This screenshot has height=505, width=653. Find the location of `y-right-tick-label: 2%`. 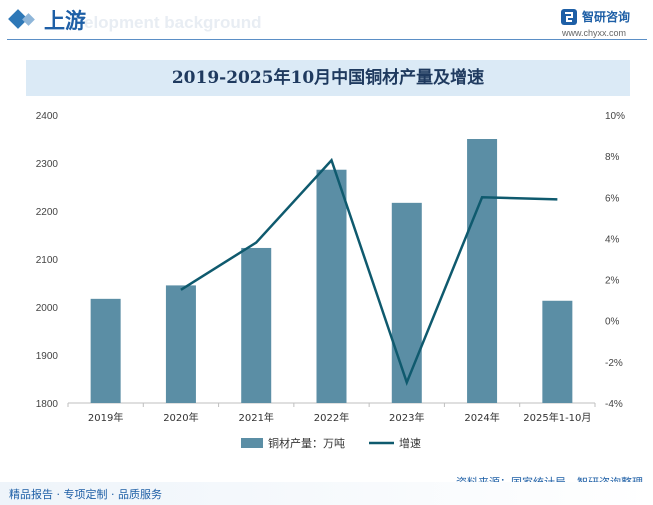

y-right-tick-label: 2% is located at coordinates (612, 281).